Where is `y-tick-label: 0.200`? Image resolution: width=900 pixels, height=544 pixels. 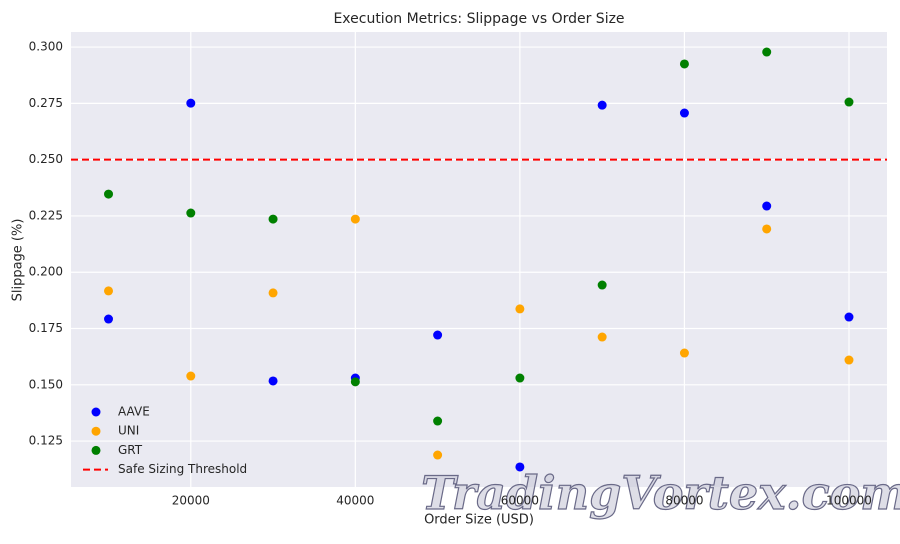
y-tick-label: 0.200 is located at coordinates (46, 272).